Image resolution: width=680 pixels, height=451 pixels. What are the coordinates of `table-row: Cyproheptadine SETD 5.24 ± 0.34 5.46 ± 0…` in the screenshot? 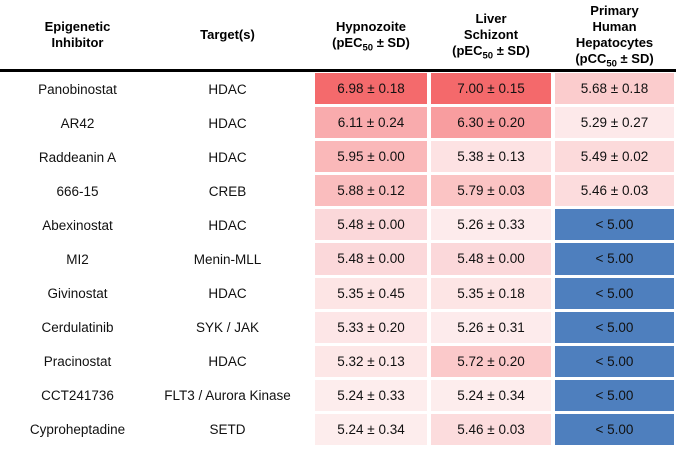 It's located at (338, 429).